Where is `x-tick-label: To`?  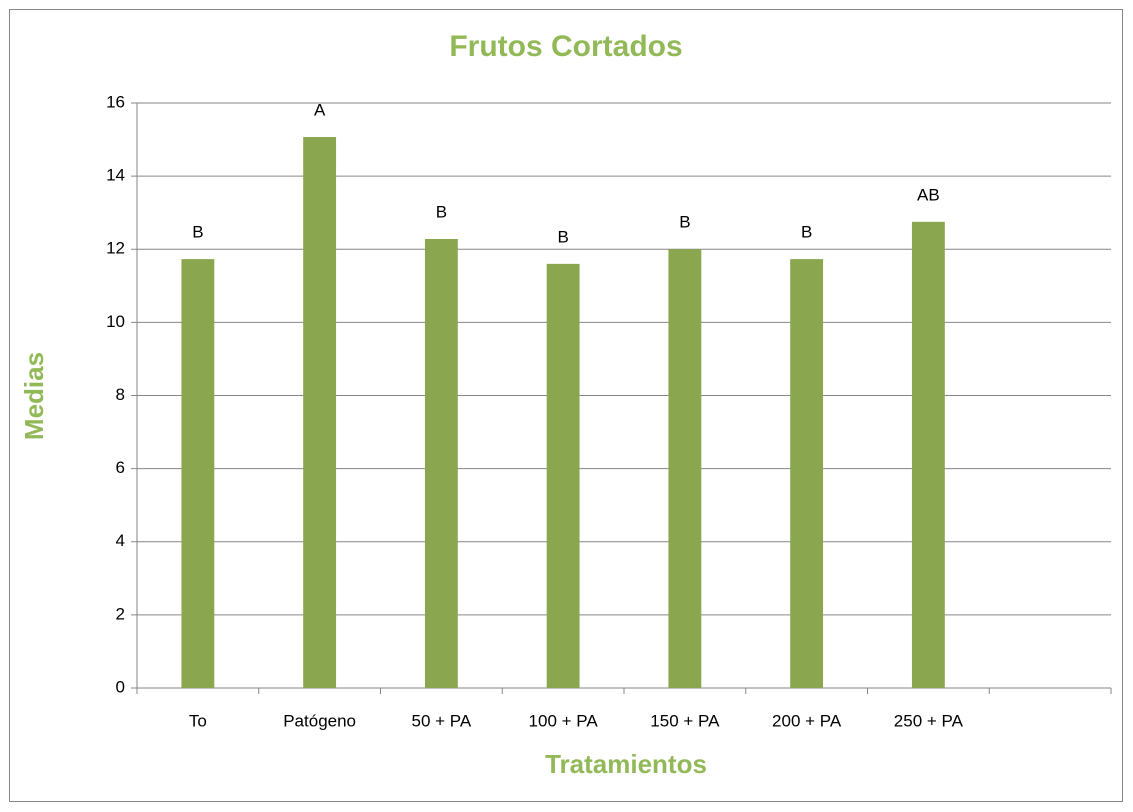 x-tick-label: To is located at coordinates (198, 720).